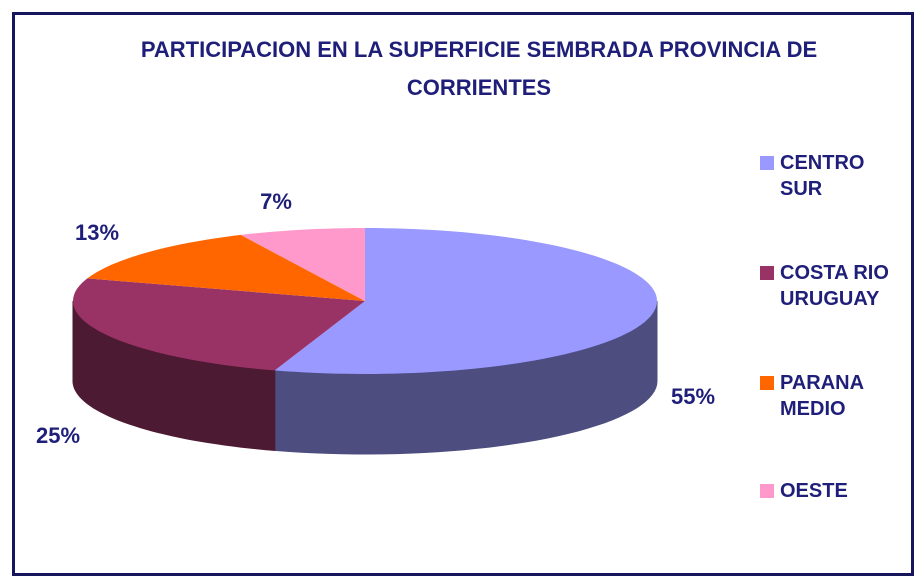 Image resolution: width=914 pixels, height=576 pixels. What do you see at coordinates (814, 491) in the screenshot?
I see `legend-label: OESTE` at bounding box center [814, 491].